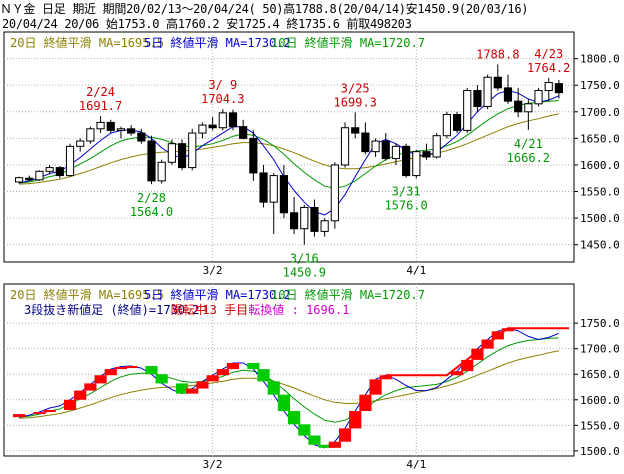  Describe the element at coordinates (213, 464) in the screenshot. I see `kagi-xtick-label: 3/2` at that location.